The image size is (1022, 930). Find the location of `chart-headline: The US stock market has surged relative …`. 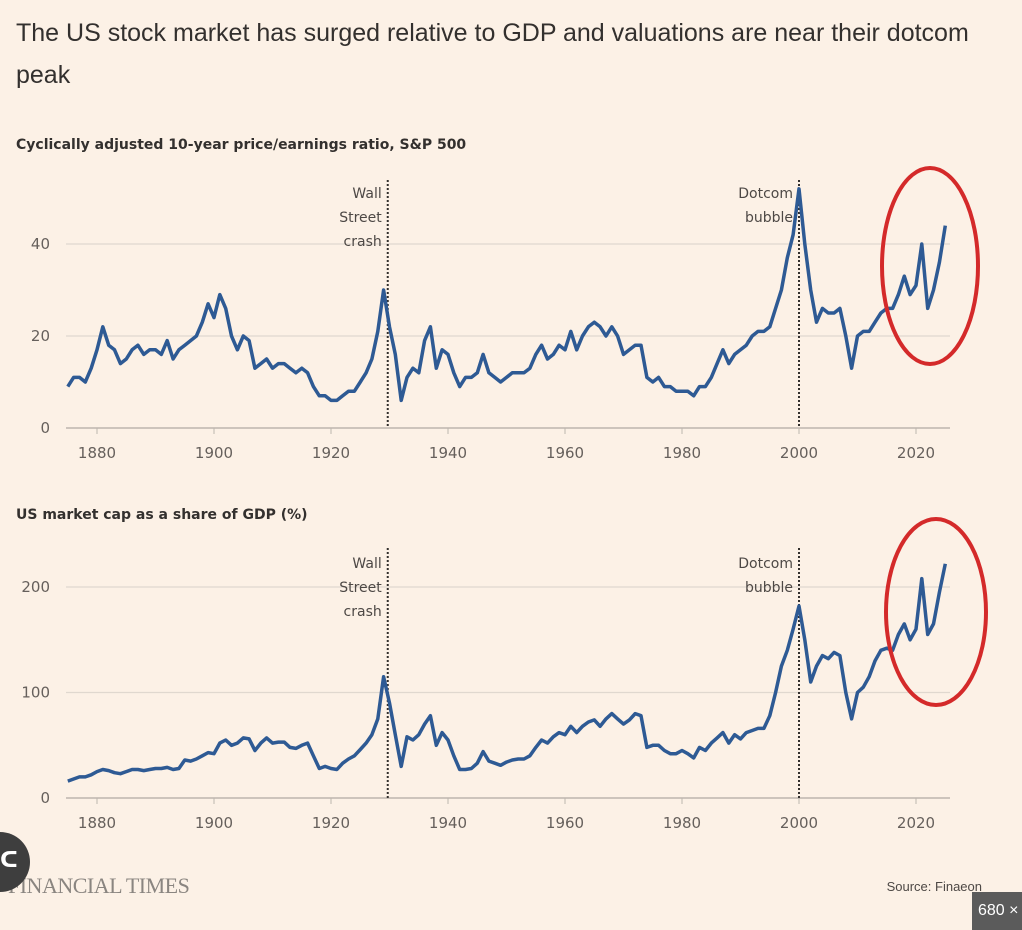

chart-headline: The US stock market has surged relative … is located at coordinates (492, 54).